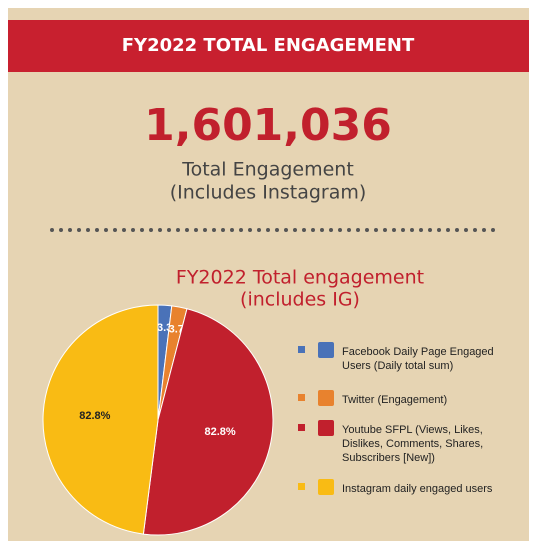 The image size is (537, 549). Describe the element at coordinates (267, 170) in the screenshot. I see `headline-label: Total Engagement` at that location.